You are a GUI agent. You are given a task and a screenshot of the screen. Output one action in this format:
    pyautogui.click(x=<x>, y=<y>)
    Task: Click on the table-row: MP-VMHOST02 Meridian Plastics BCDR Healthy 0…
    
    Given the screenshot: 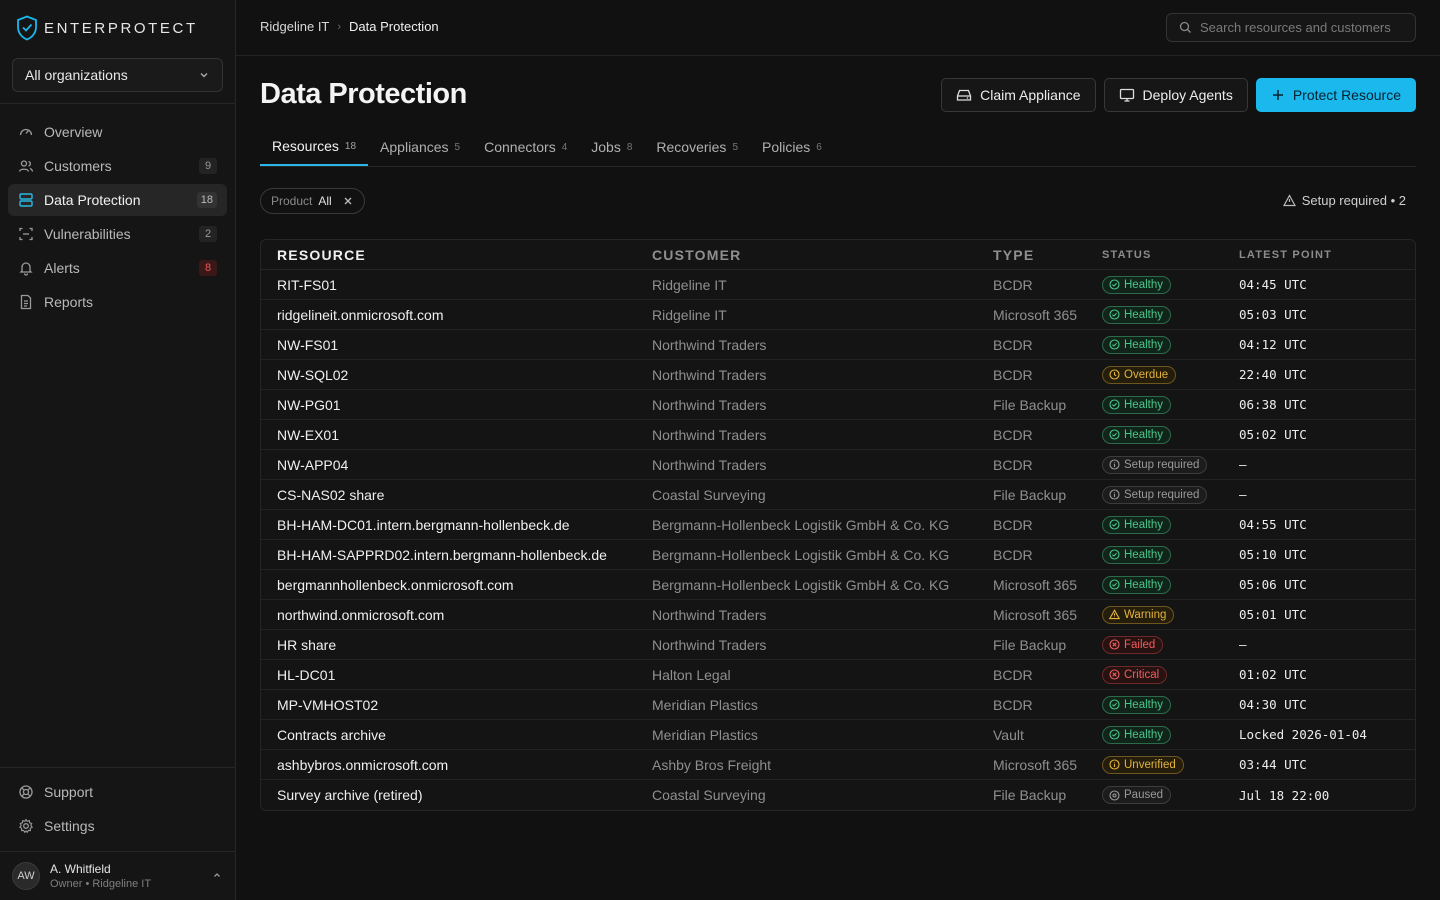 What is the action you would take?
    pyautogui.click(x=838, y=705)
    